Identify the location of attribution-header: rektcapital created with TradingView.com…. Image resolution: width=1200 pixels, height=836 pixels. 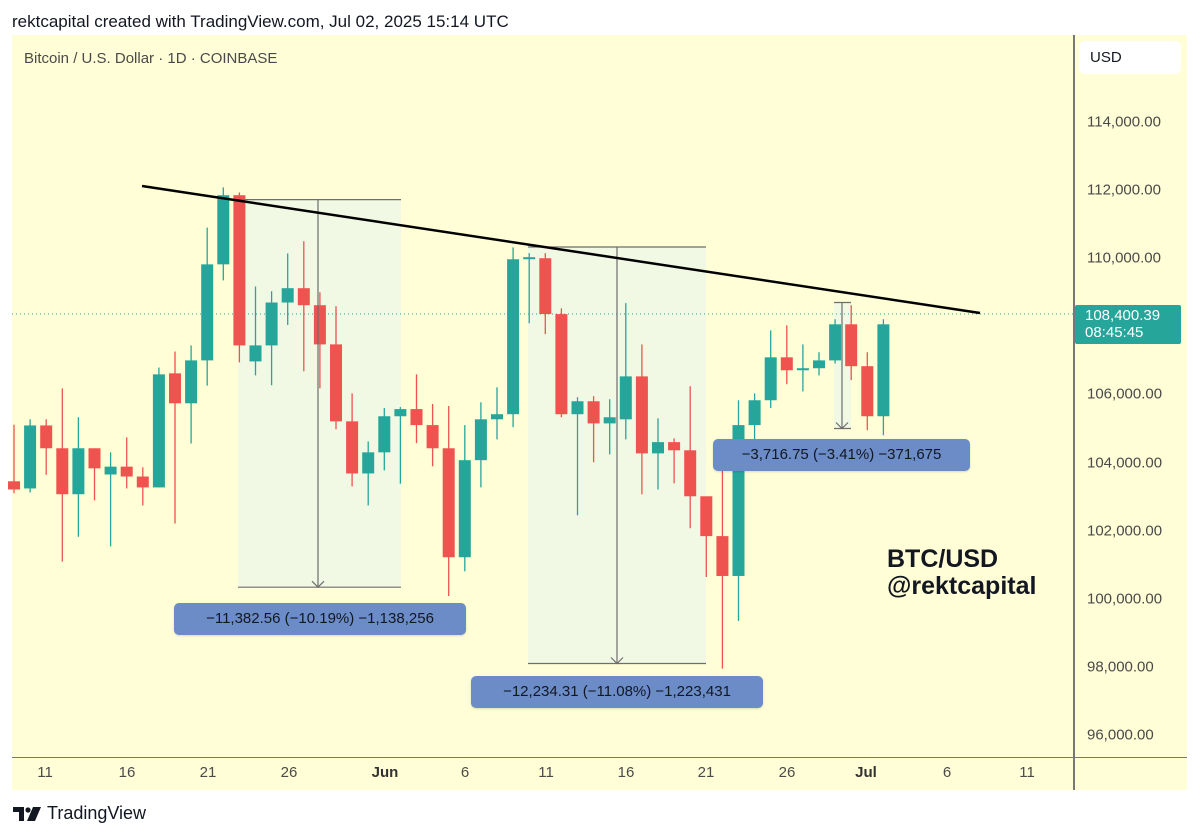
(260, 21).